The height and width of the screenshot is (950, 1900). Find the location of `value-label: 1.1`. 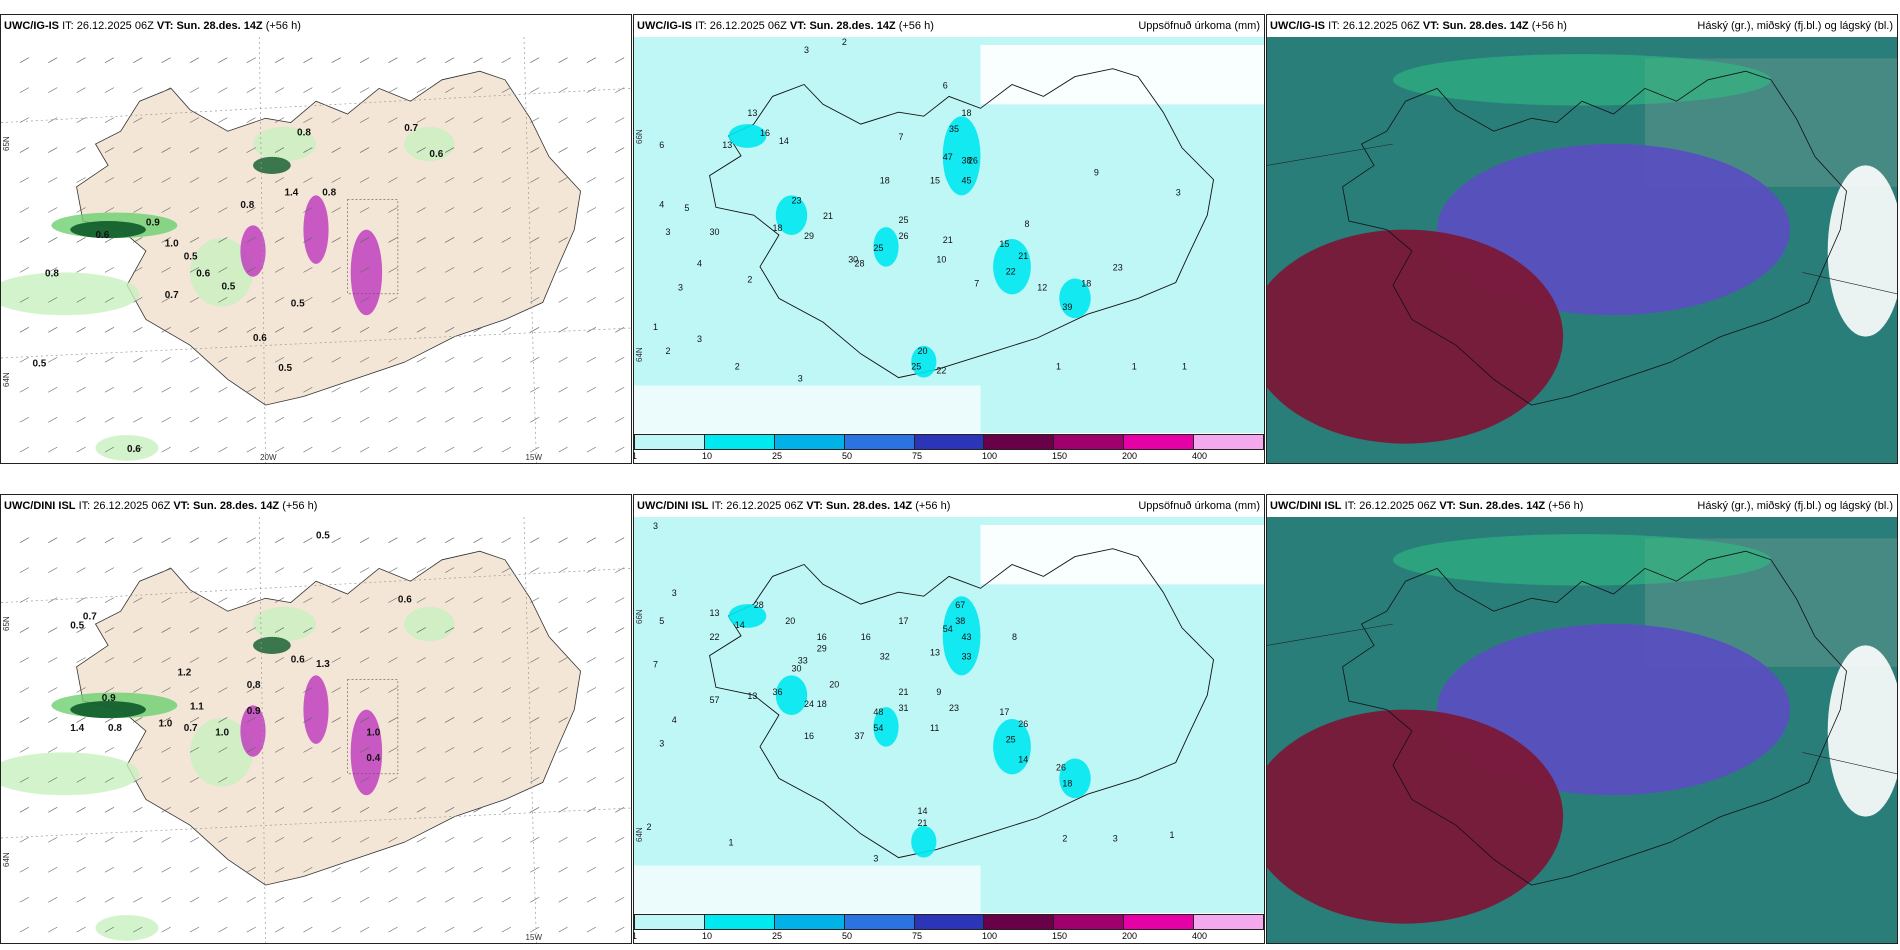

value-label: 1.1 is located at coordinates (197, 707).